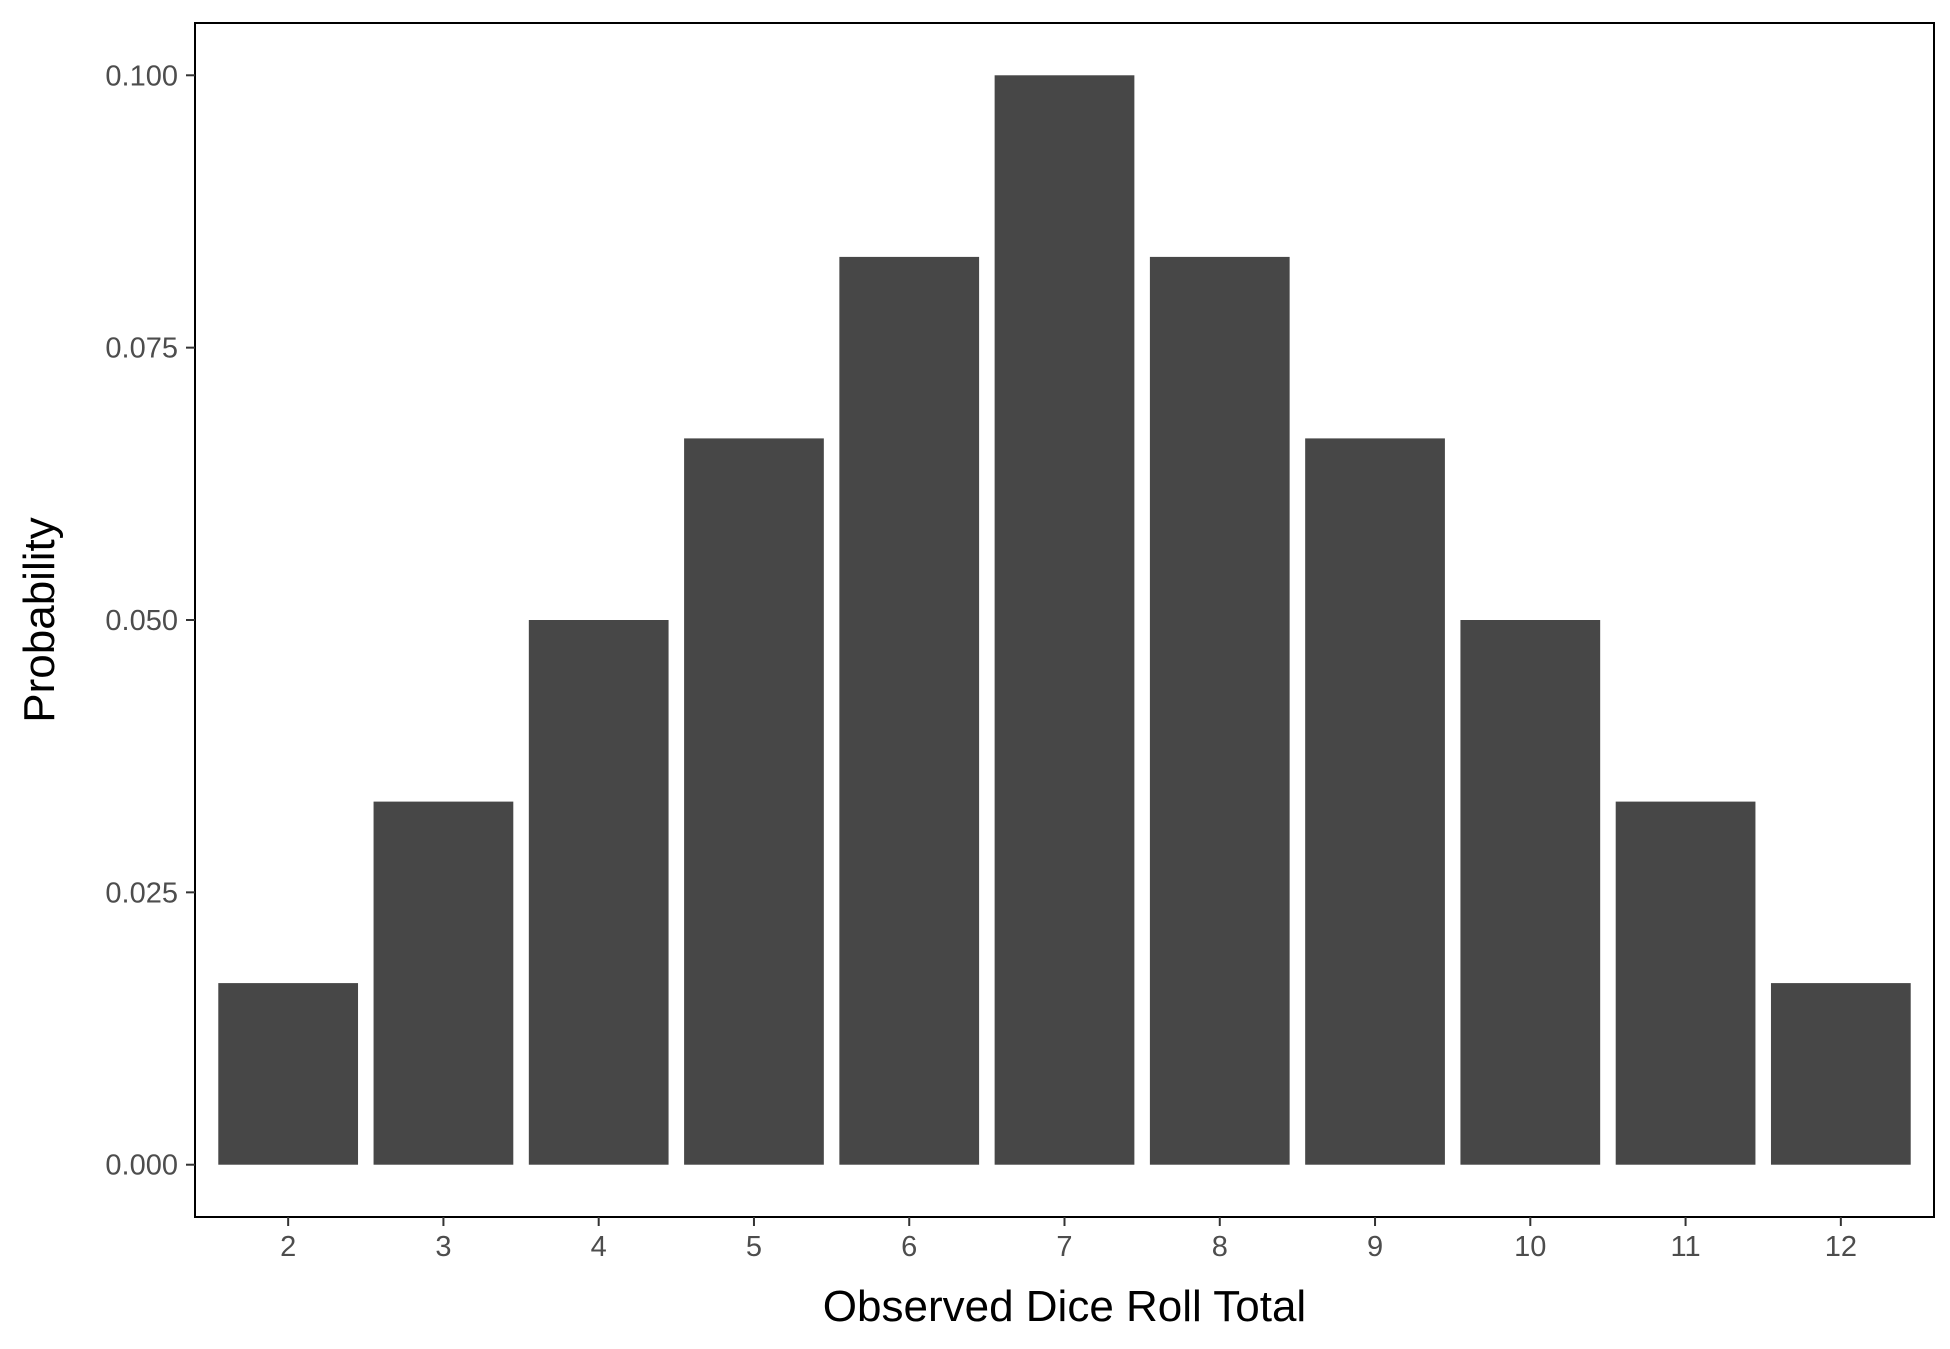 The image size is (1950, 1349). I want to click on y-tick-label: 0.075, so click(141, 349).